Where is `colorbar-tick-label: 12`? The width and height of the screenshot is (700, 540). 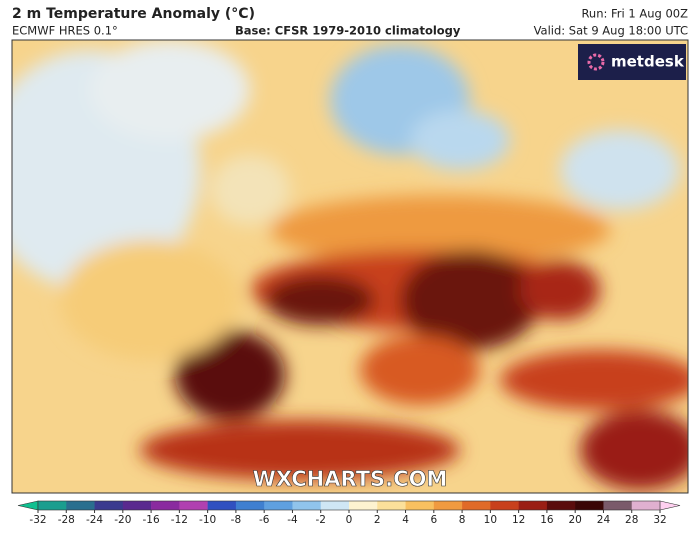 colorbar-tick-label: 12 is located at coordinates (518, 520).